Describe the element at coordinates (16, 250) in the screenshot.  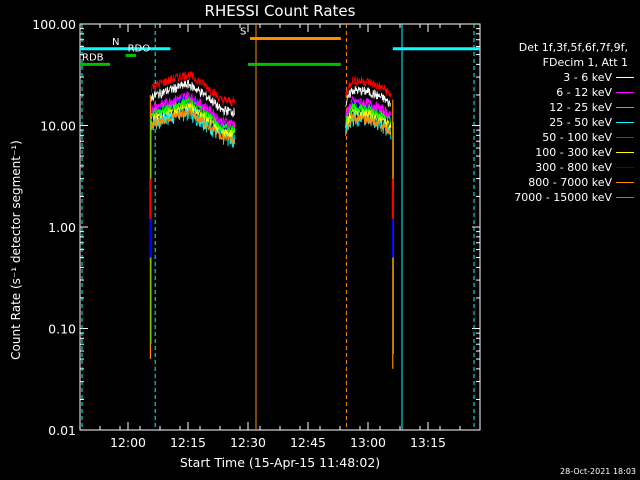
I see `y-axis-label: Count Rate (s⁻¹ detector segment⁻¹)` at that location.